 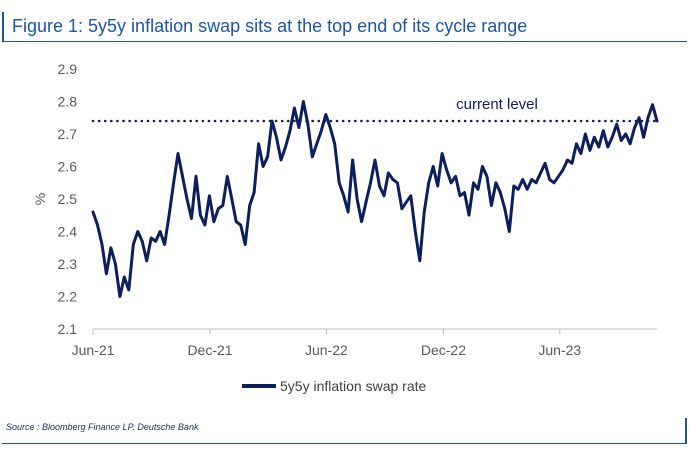 What do you see at coordinates (344, 438) in the screenshot?
I see `source-underline` at bounding box center [344, 438].